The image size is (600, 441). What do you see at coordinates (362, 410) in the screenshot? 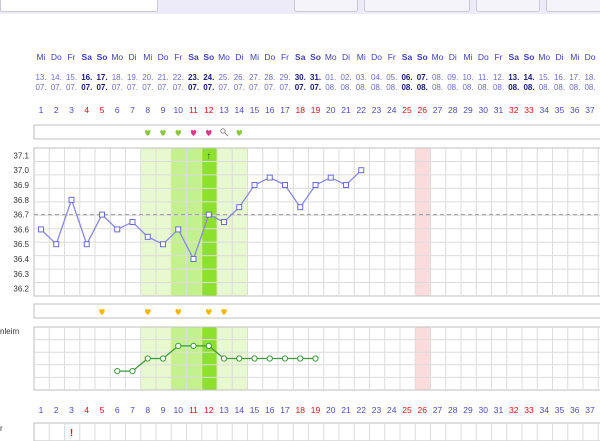
I see `cycle-day-number: 22` at bounding box center [362, 410].